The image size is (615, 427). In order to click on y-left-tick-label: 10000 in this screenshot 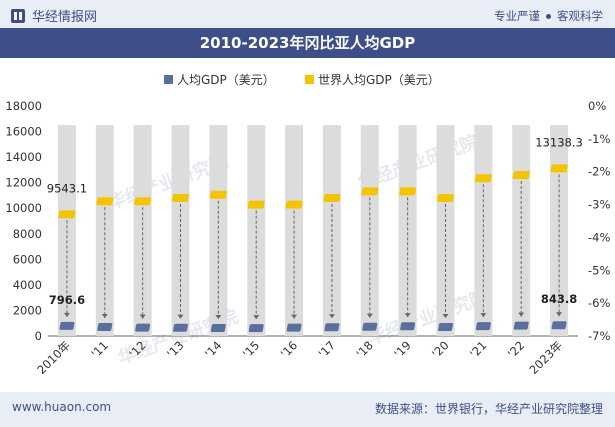, I will do `click(23, 208)`.